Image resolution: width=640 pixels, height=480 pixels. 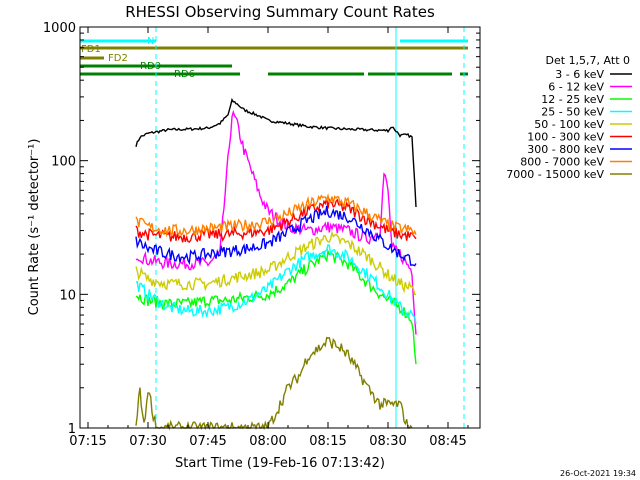 What do you see at coordinates (72, 429) in the screenshot?
I see `y-tick-label: 1` at bounding box center [72, 429].